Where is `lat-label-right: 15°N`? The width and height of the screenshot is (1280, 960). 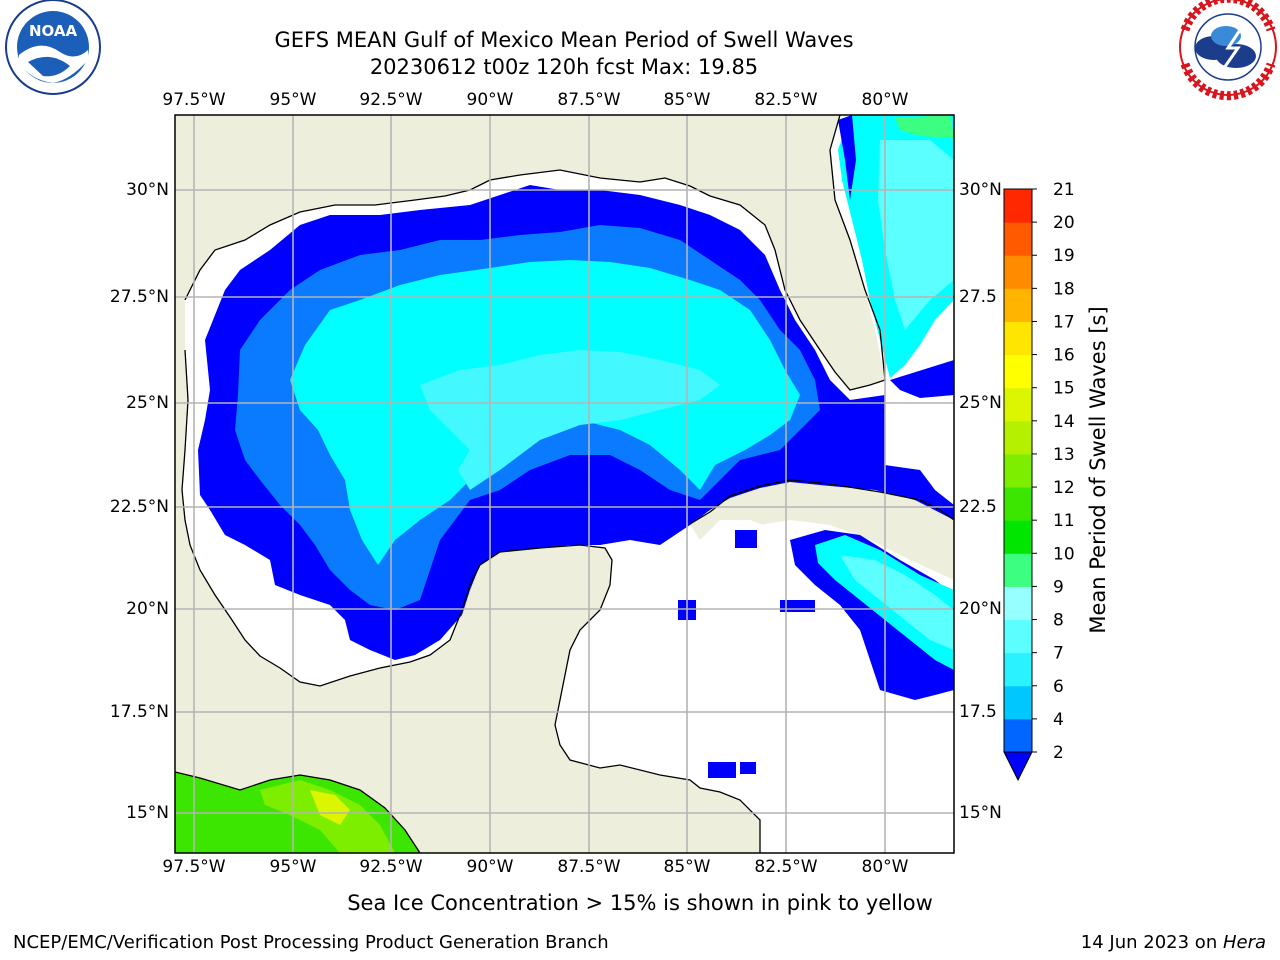 lat-label-right: 15°N is located at coordinates (980, 813).